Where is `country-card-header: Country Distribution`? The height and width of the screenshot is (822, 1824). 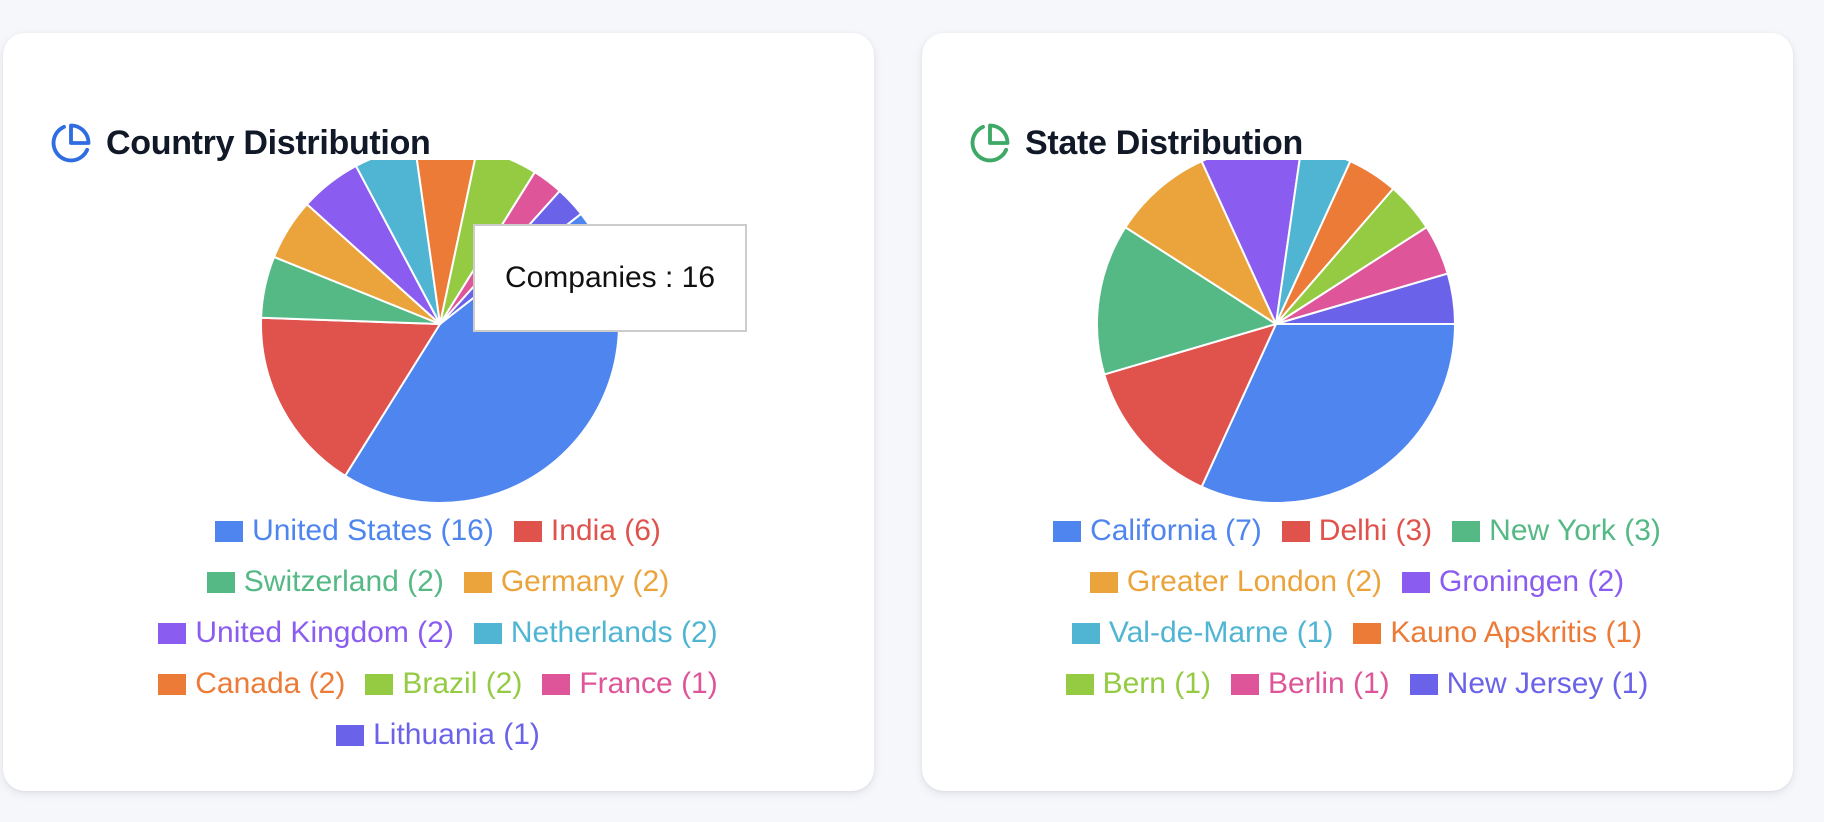
country-card-header: Country Distribution is located at coordinates (240, 143).